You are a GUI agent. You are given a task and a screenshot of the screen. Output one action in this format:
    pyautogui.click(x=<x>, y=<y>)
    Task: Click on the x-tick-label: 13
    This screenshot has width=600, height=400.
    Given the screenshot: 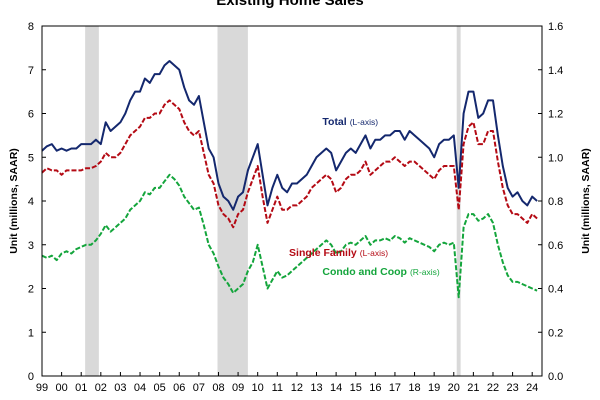 What is the action you would take?
    pyautogui.click(x=316, y=388)
    